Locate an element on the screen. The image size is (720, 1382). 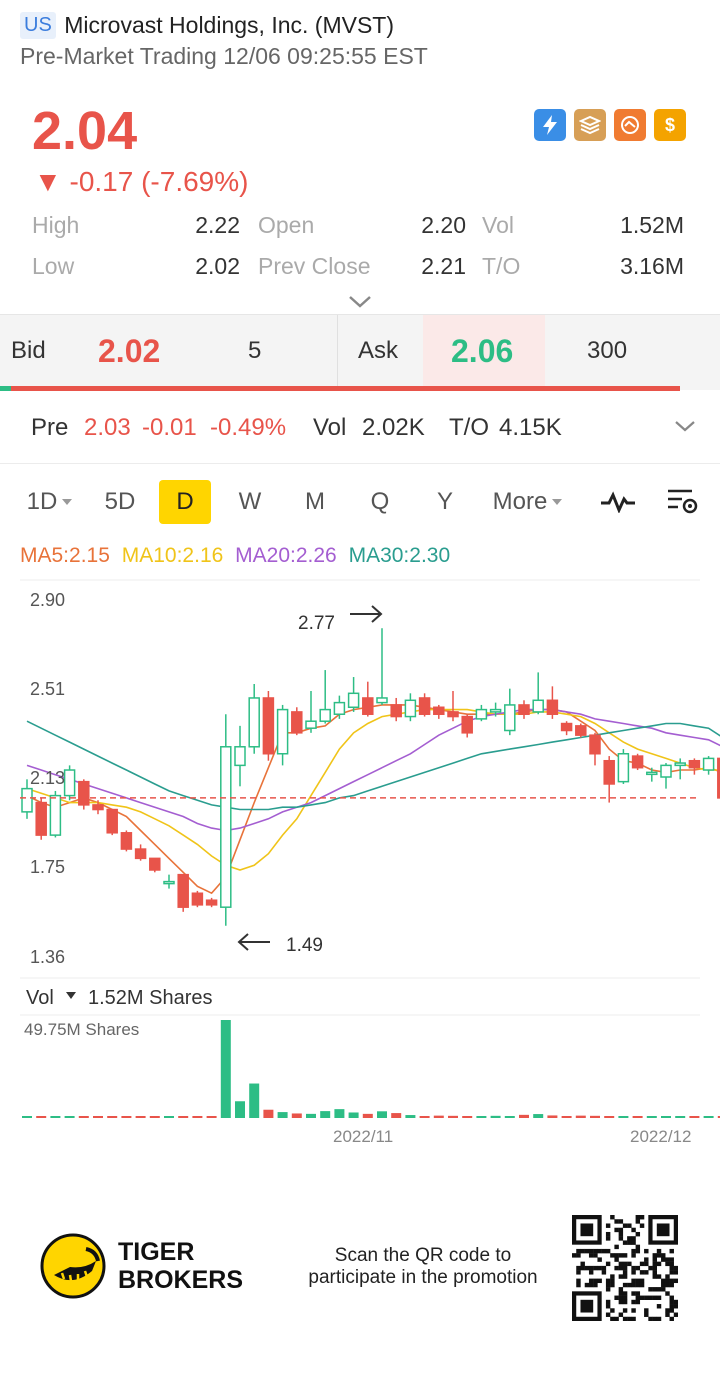
pre-turnover-label: T/O is located at coordinates (469, 427).